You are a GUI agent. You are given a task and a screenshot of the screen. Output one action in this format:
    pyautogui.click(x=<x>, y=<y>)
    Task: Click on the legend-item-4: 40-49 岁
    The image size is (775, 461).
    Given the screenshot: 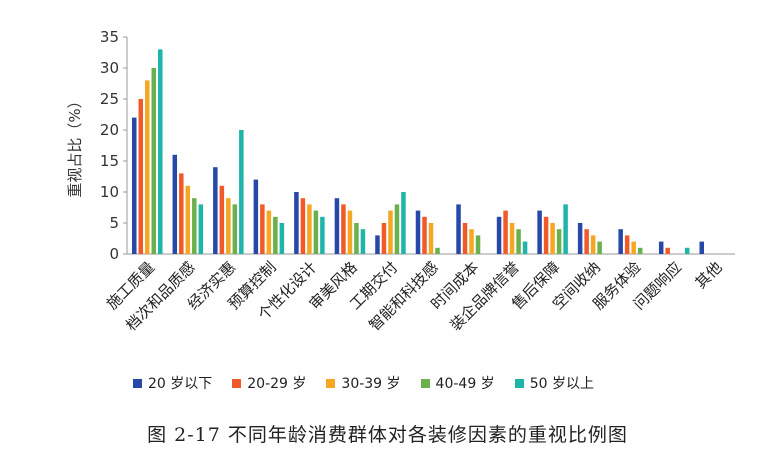 What is the action you would take?
    pyautogui.click(x=457, y=383)
    